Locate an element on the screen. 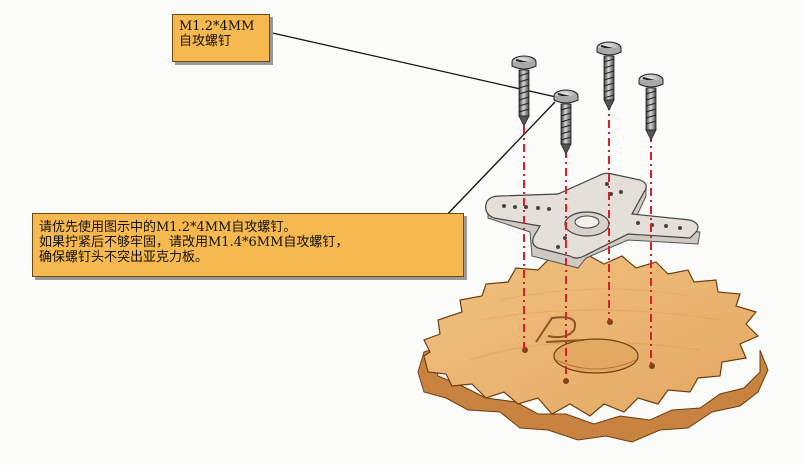 This screenshot has height=465, width=804. alignment-guides is located at coordinates (587, 243).